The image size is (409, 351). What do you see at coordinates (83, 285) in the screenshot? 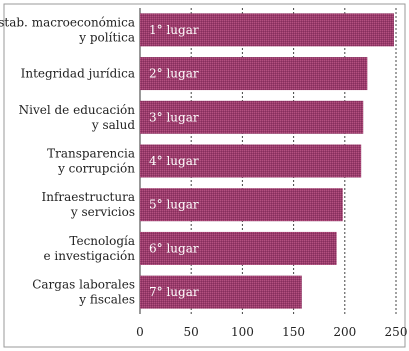
I see `category-label: Cargas laborales` at bounding box center [83, 285].